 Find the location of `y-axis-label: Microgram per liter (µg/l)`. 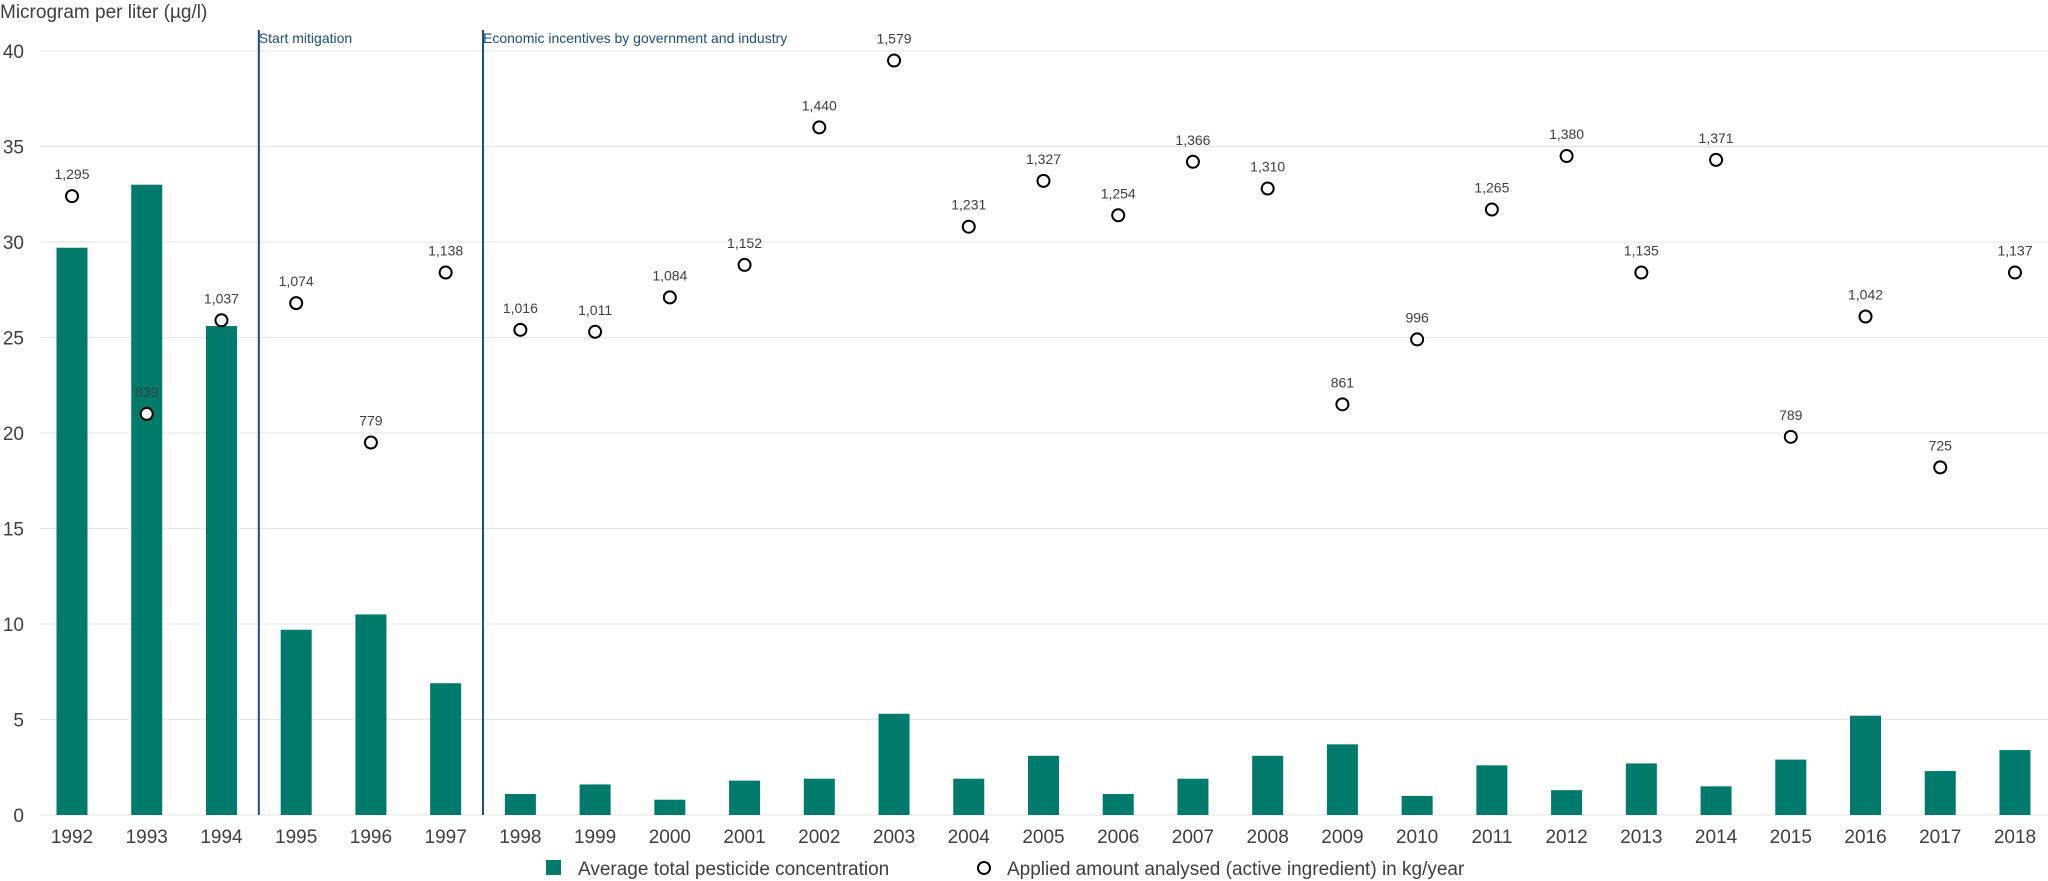

y-axis-label: Microgram per liter (µg/l) is located at coordinates (103, 12).